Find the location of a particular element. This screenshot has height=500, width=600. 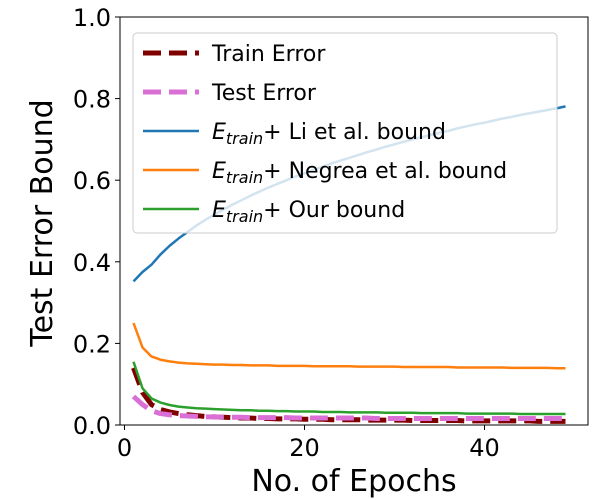

x-axis-label: No. of Epochs is located at coordinates (353, 481).